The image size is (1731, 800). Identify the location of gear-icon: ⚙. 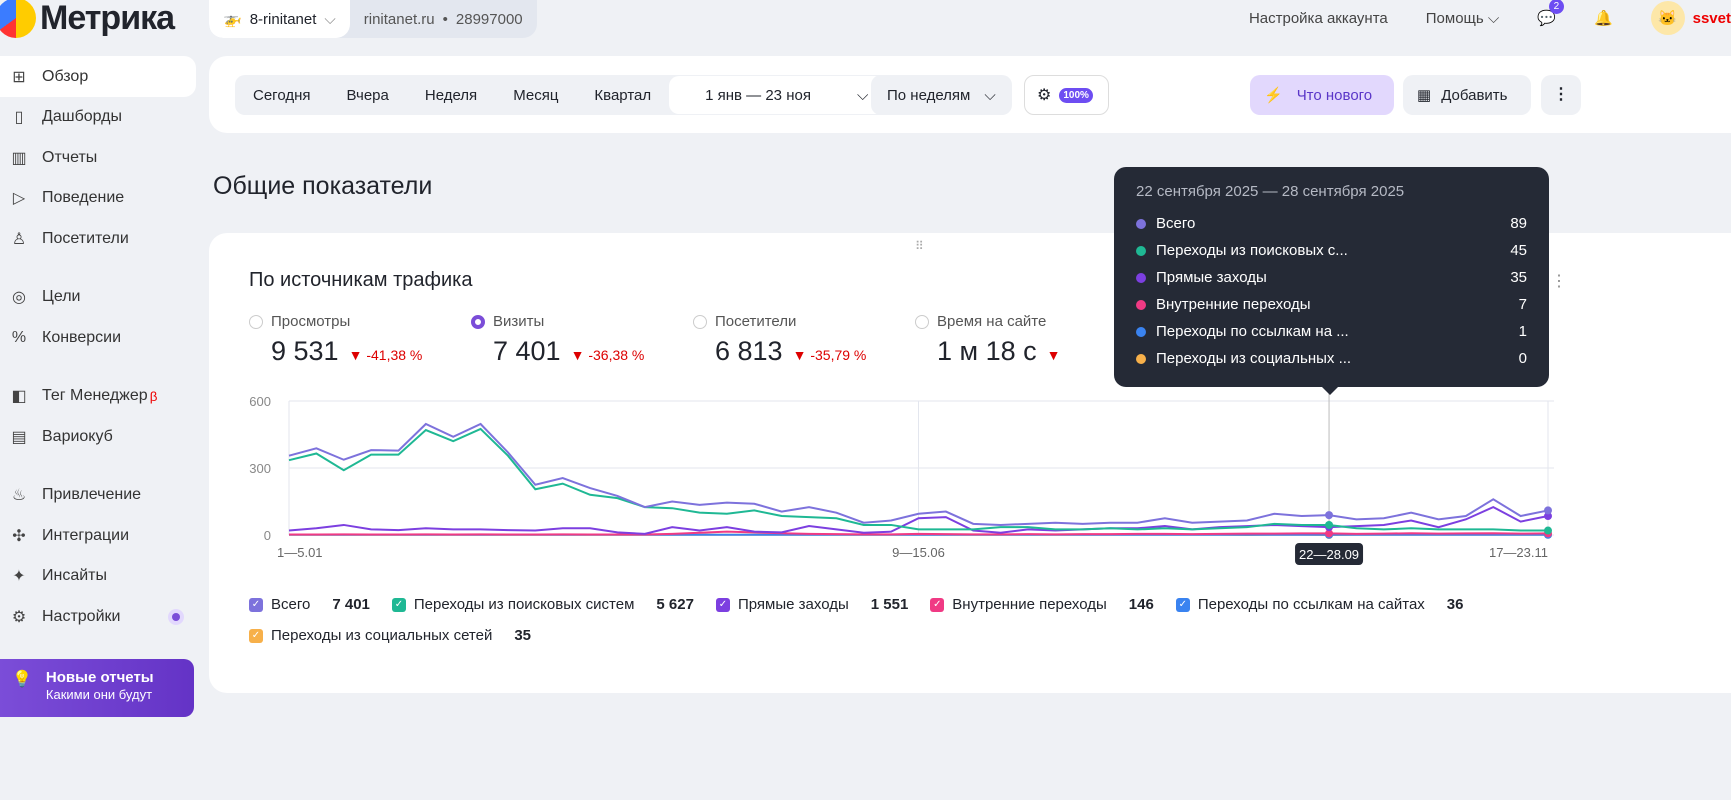
(19, 617).